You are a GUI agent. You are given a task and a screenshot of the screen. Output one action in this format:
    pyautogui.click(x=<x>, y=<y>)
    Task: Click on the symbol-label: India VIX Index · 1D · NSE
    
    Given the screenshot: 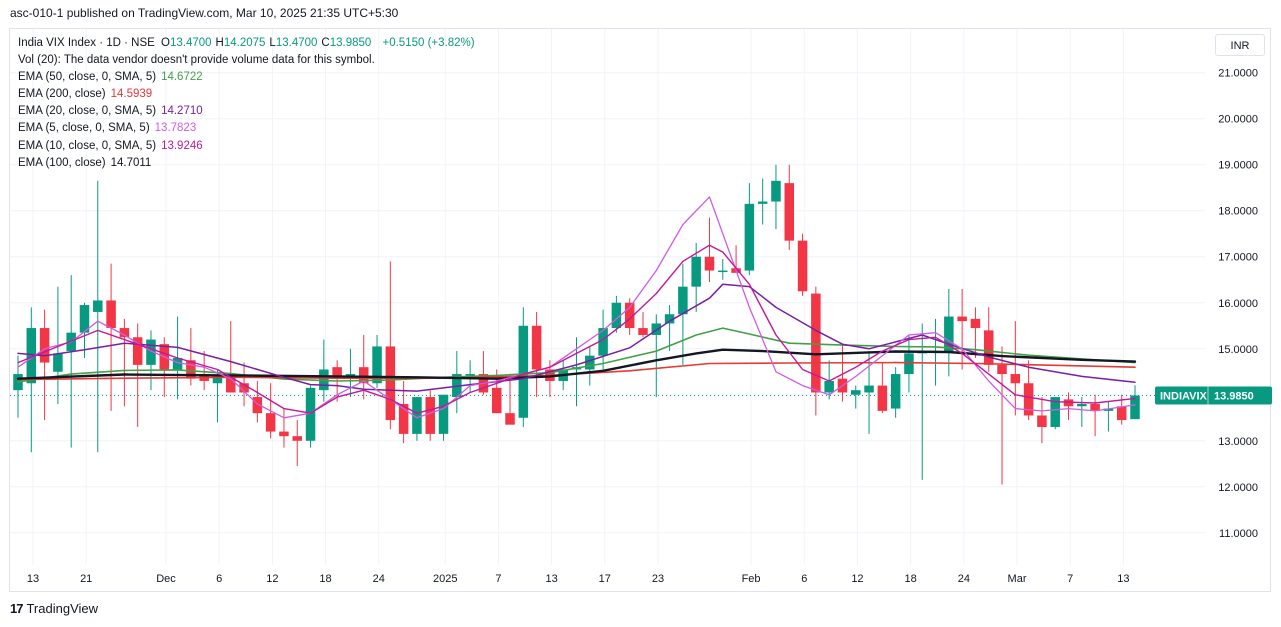 What is the action you would take?
    pyautogui.click(x=86, y=43)
    